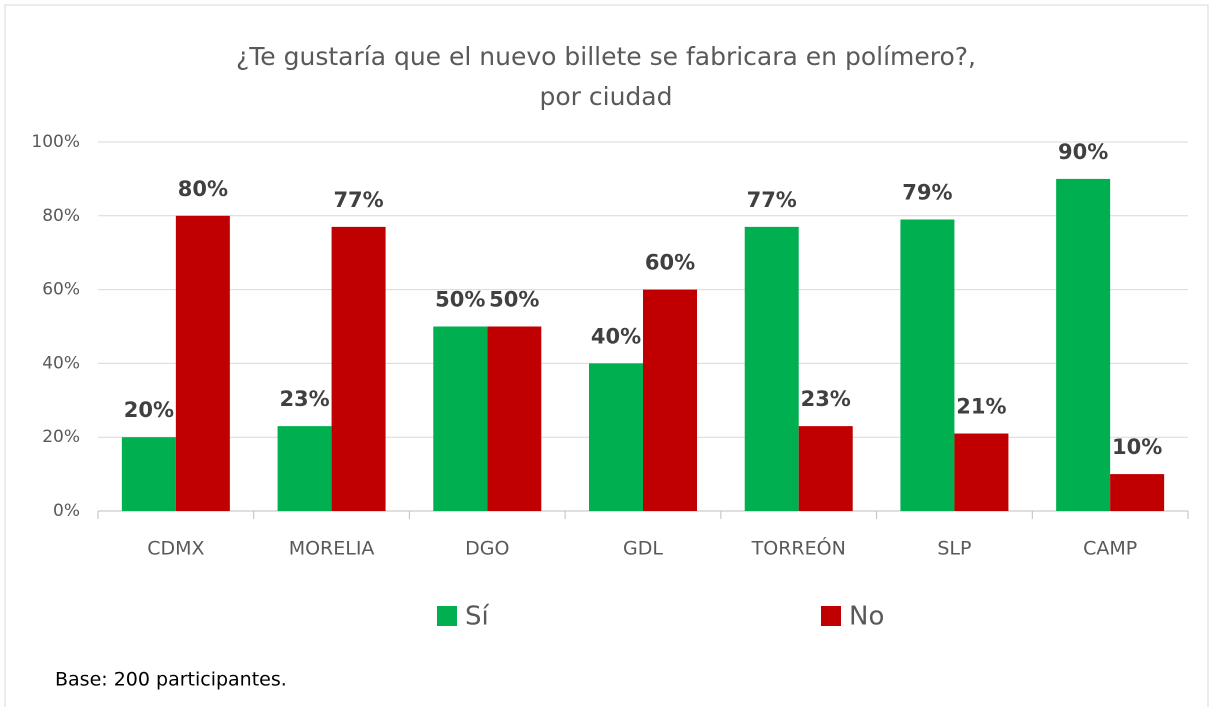  What do you see at coordinates (981, 407) in the screenshot?
I see `data-label: 21%` at bounding box center [981, 407].